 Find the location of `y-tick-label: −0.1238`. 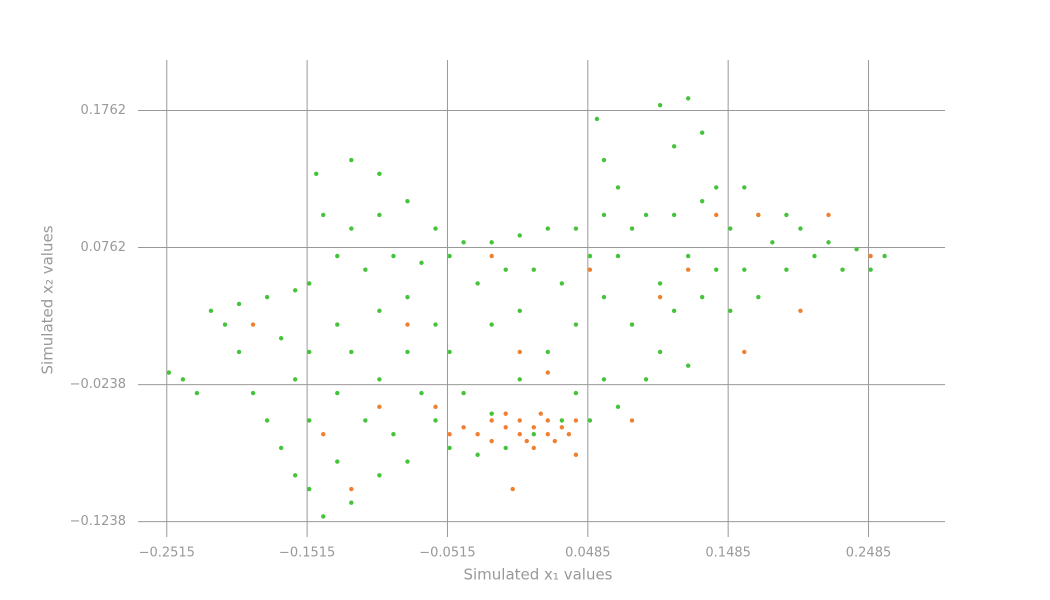

y-tick-label: −0.1238 is located at coordinates (98, 521).